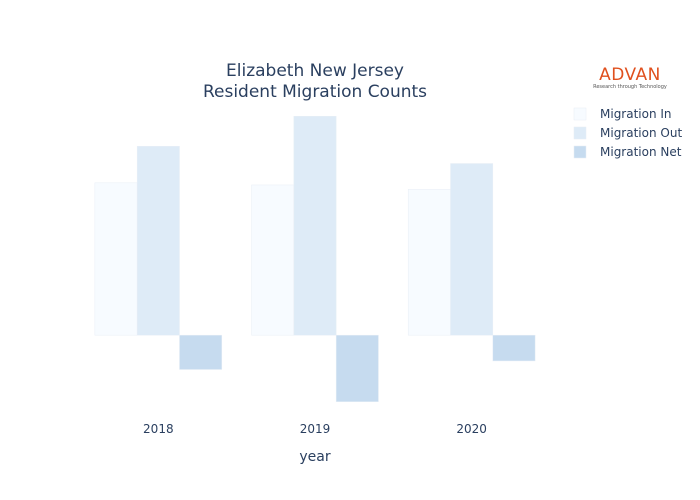 The height and width of the screenshot is (500, 700). I want to click on logo-tagline: Research through Technology, so click(630, 87).